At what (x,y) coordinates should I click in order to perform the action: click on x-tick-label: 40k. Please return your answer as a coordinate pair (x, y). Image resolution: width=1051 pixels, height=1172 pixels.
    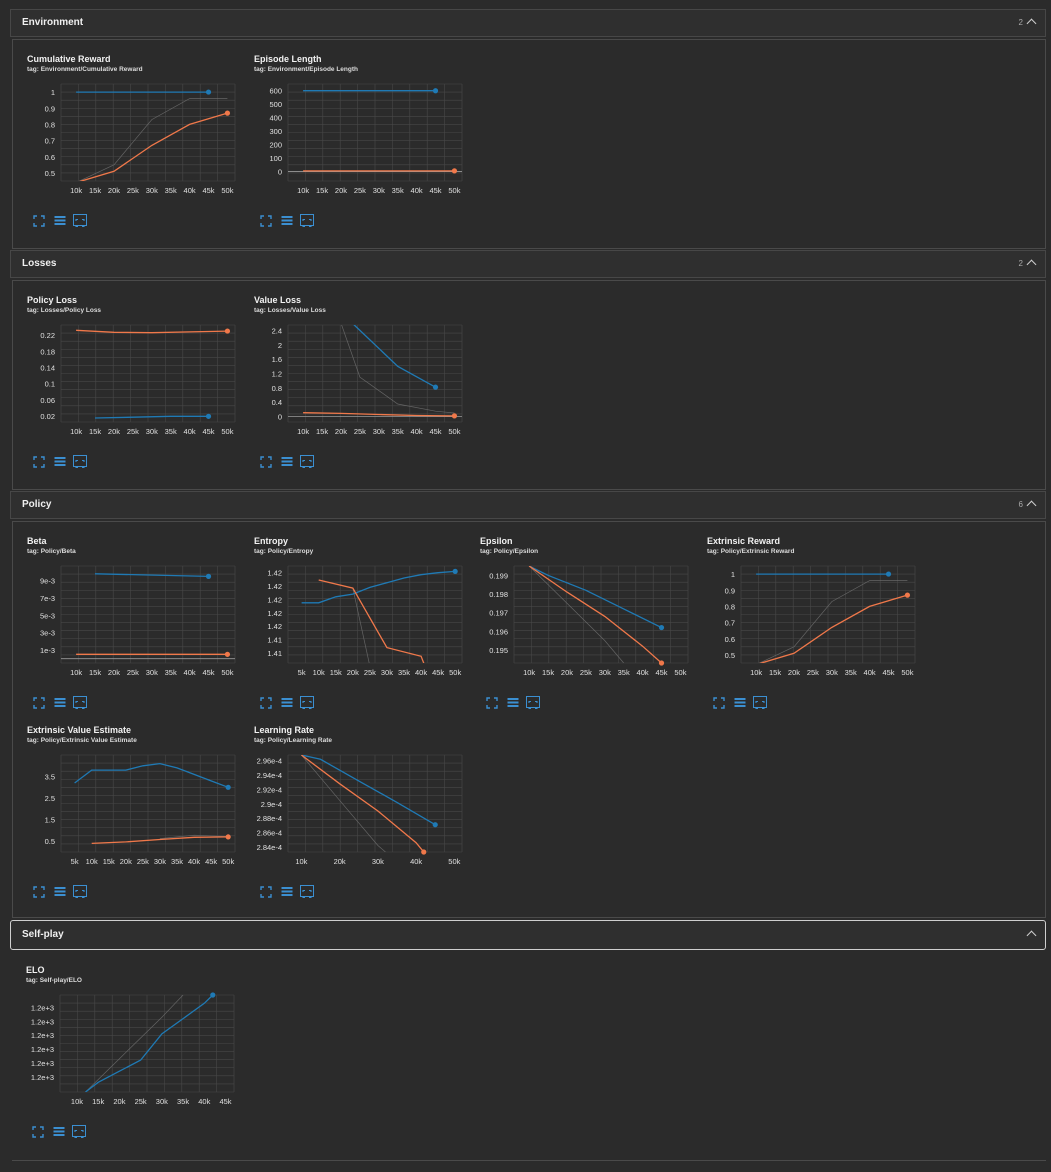
    Looking at the image, I should click on (204, 1101).